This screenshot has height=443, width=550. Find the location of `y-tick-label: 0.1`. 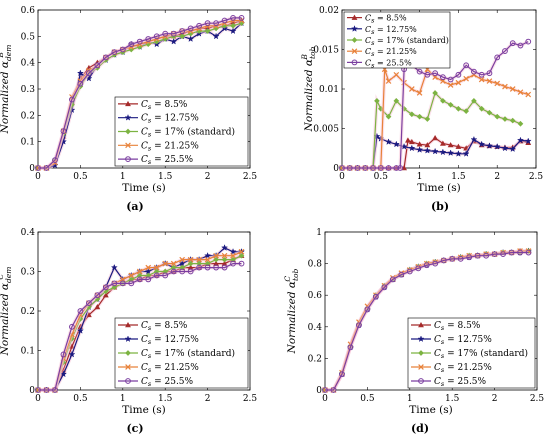

y-tick-label: 0.1 is located at coordinates (28, 352).